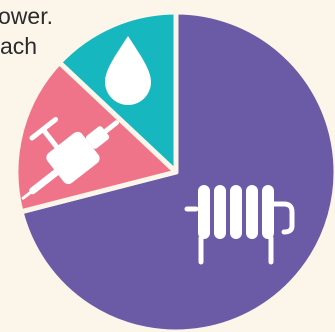 Image resolution: width=335 pixels, height=332 pixels. Describe the element at coordinates (239, 225) in the screenshot. I see `radiator-icon` at that location.